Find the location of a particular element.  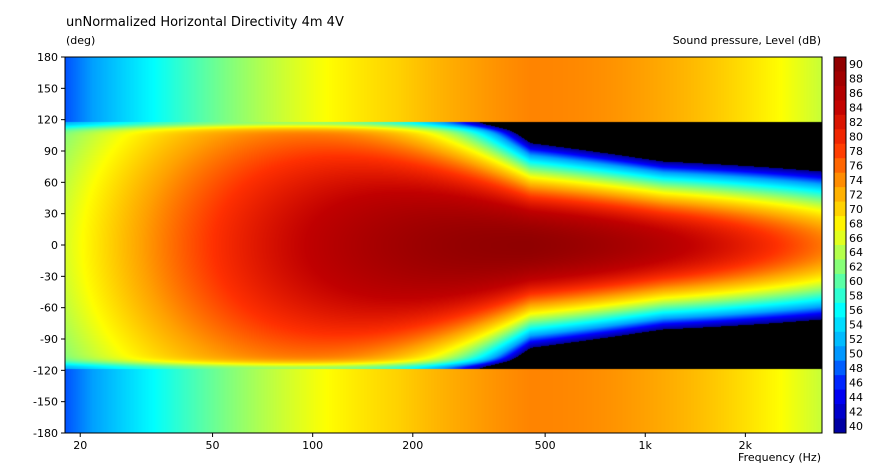

y-tick-label: -30 is located at coordinates (49, 276).